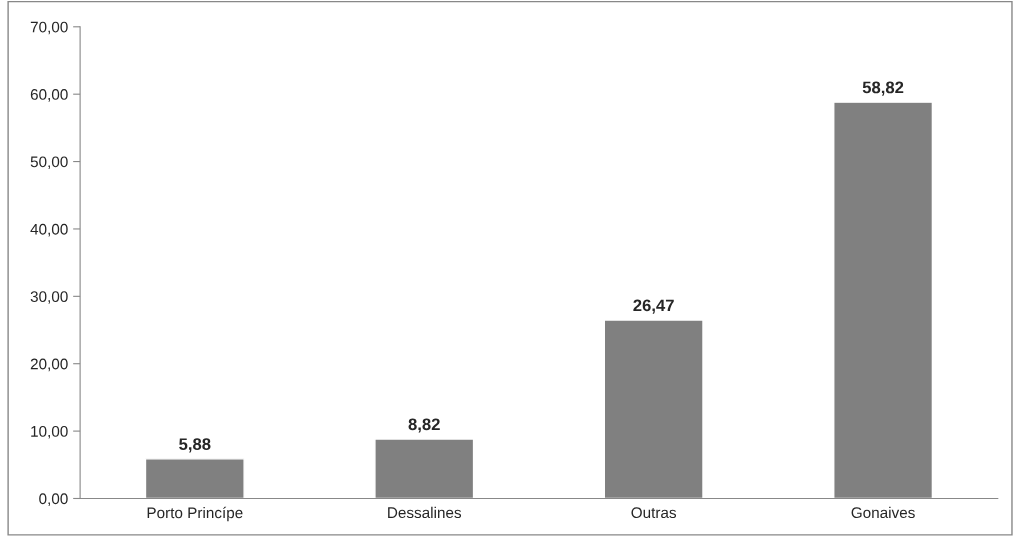  Describe the element at coordinates (424, 425) in the screenshot. I see `data-label: 8,82` at that location.